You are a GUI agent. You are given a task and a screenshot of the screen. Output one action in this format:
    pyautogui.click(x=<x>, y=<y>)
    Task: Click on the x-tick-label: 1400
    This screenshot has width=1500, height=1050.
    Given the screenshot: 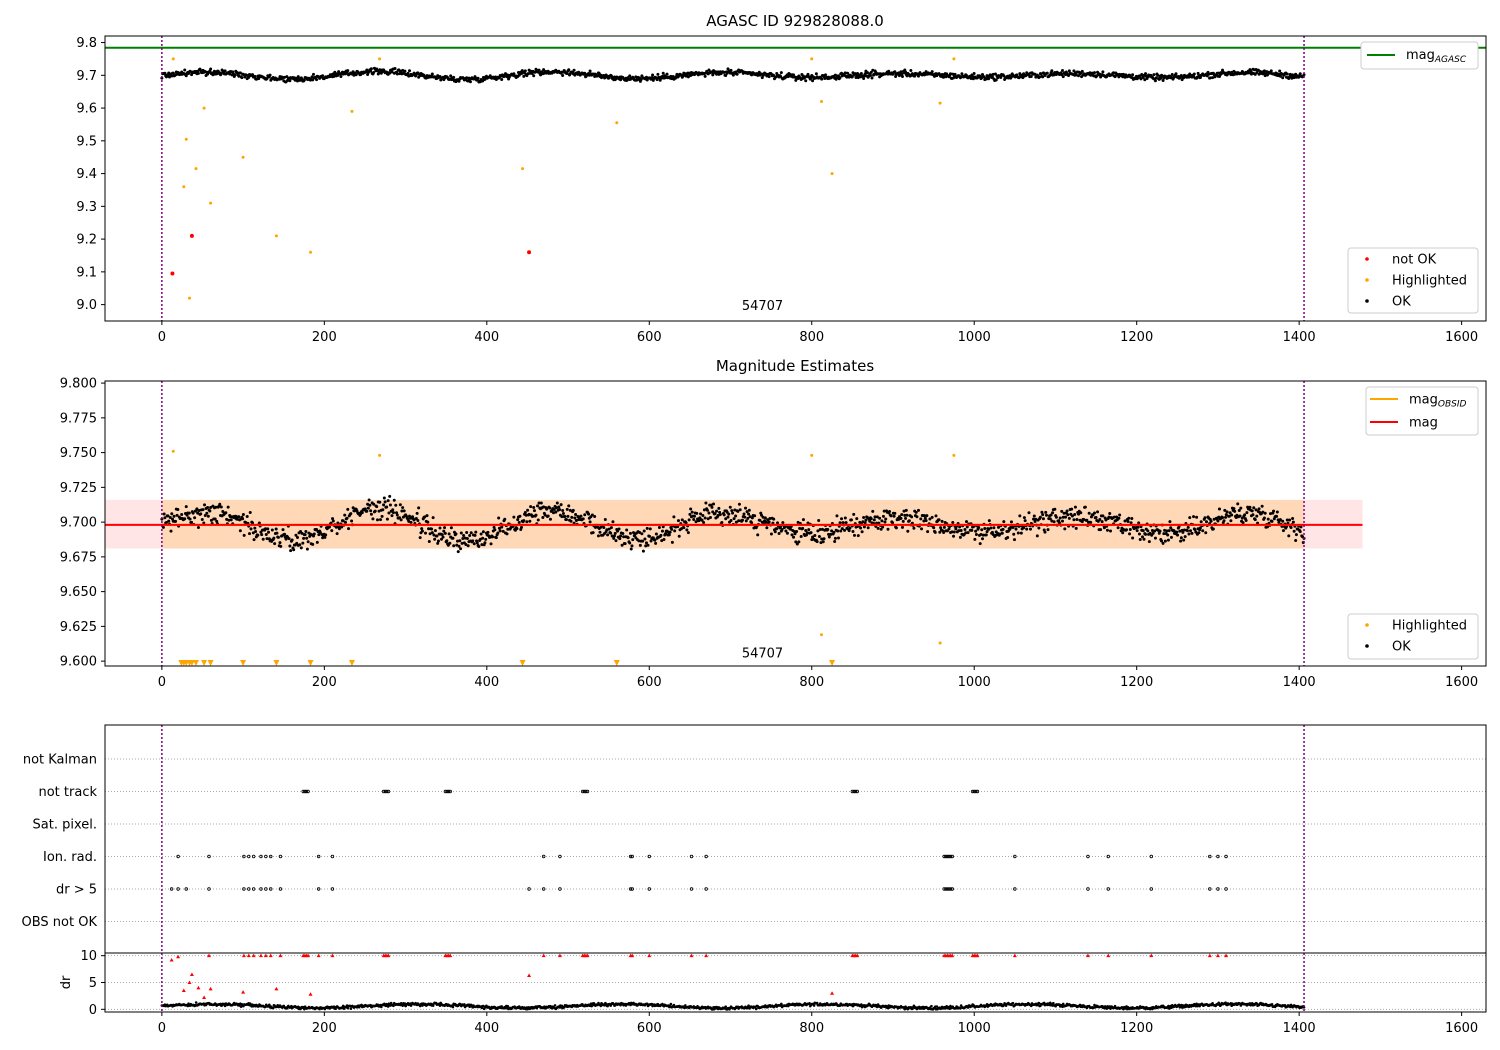 What is the action you would take?
    pyautogui.click(x=1299, y=1028)
    